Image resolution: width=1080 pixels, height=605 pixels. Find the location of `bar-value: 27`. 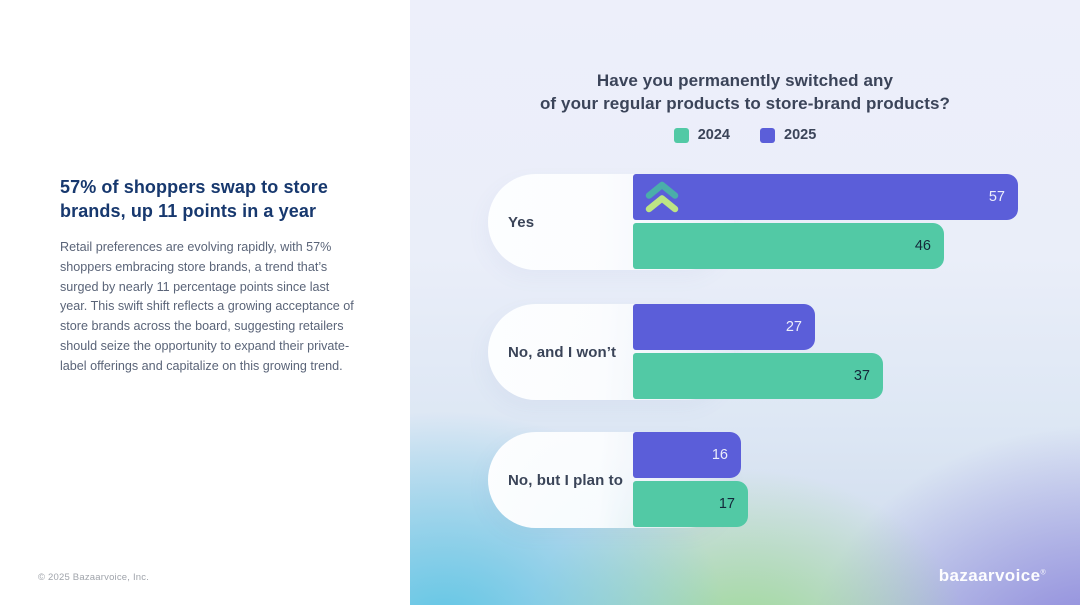

bar-value: 27 is located at coordinates (793, 327).